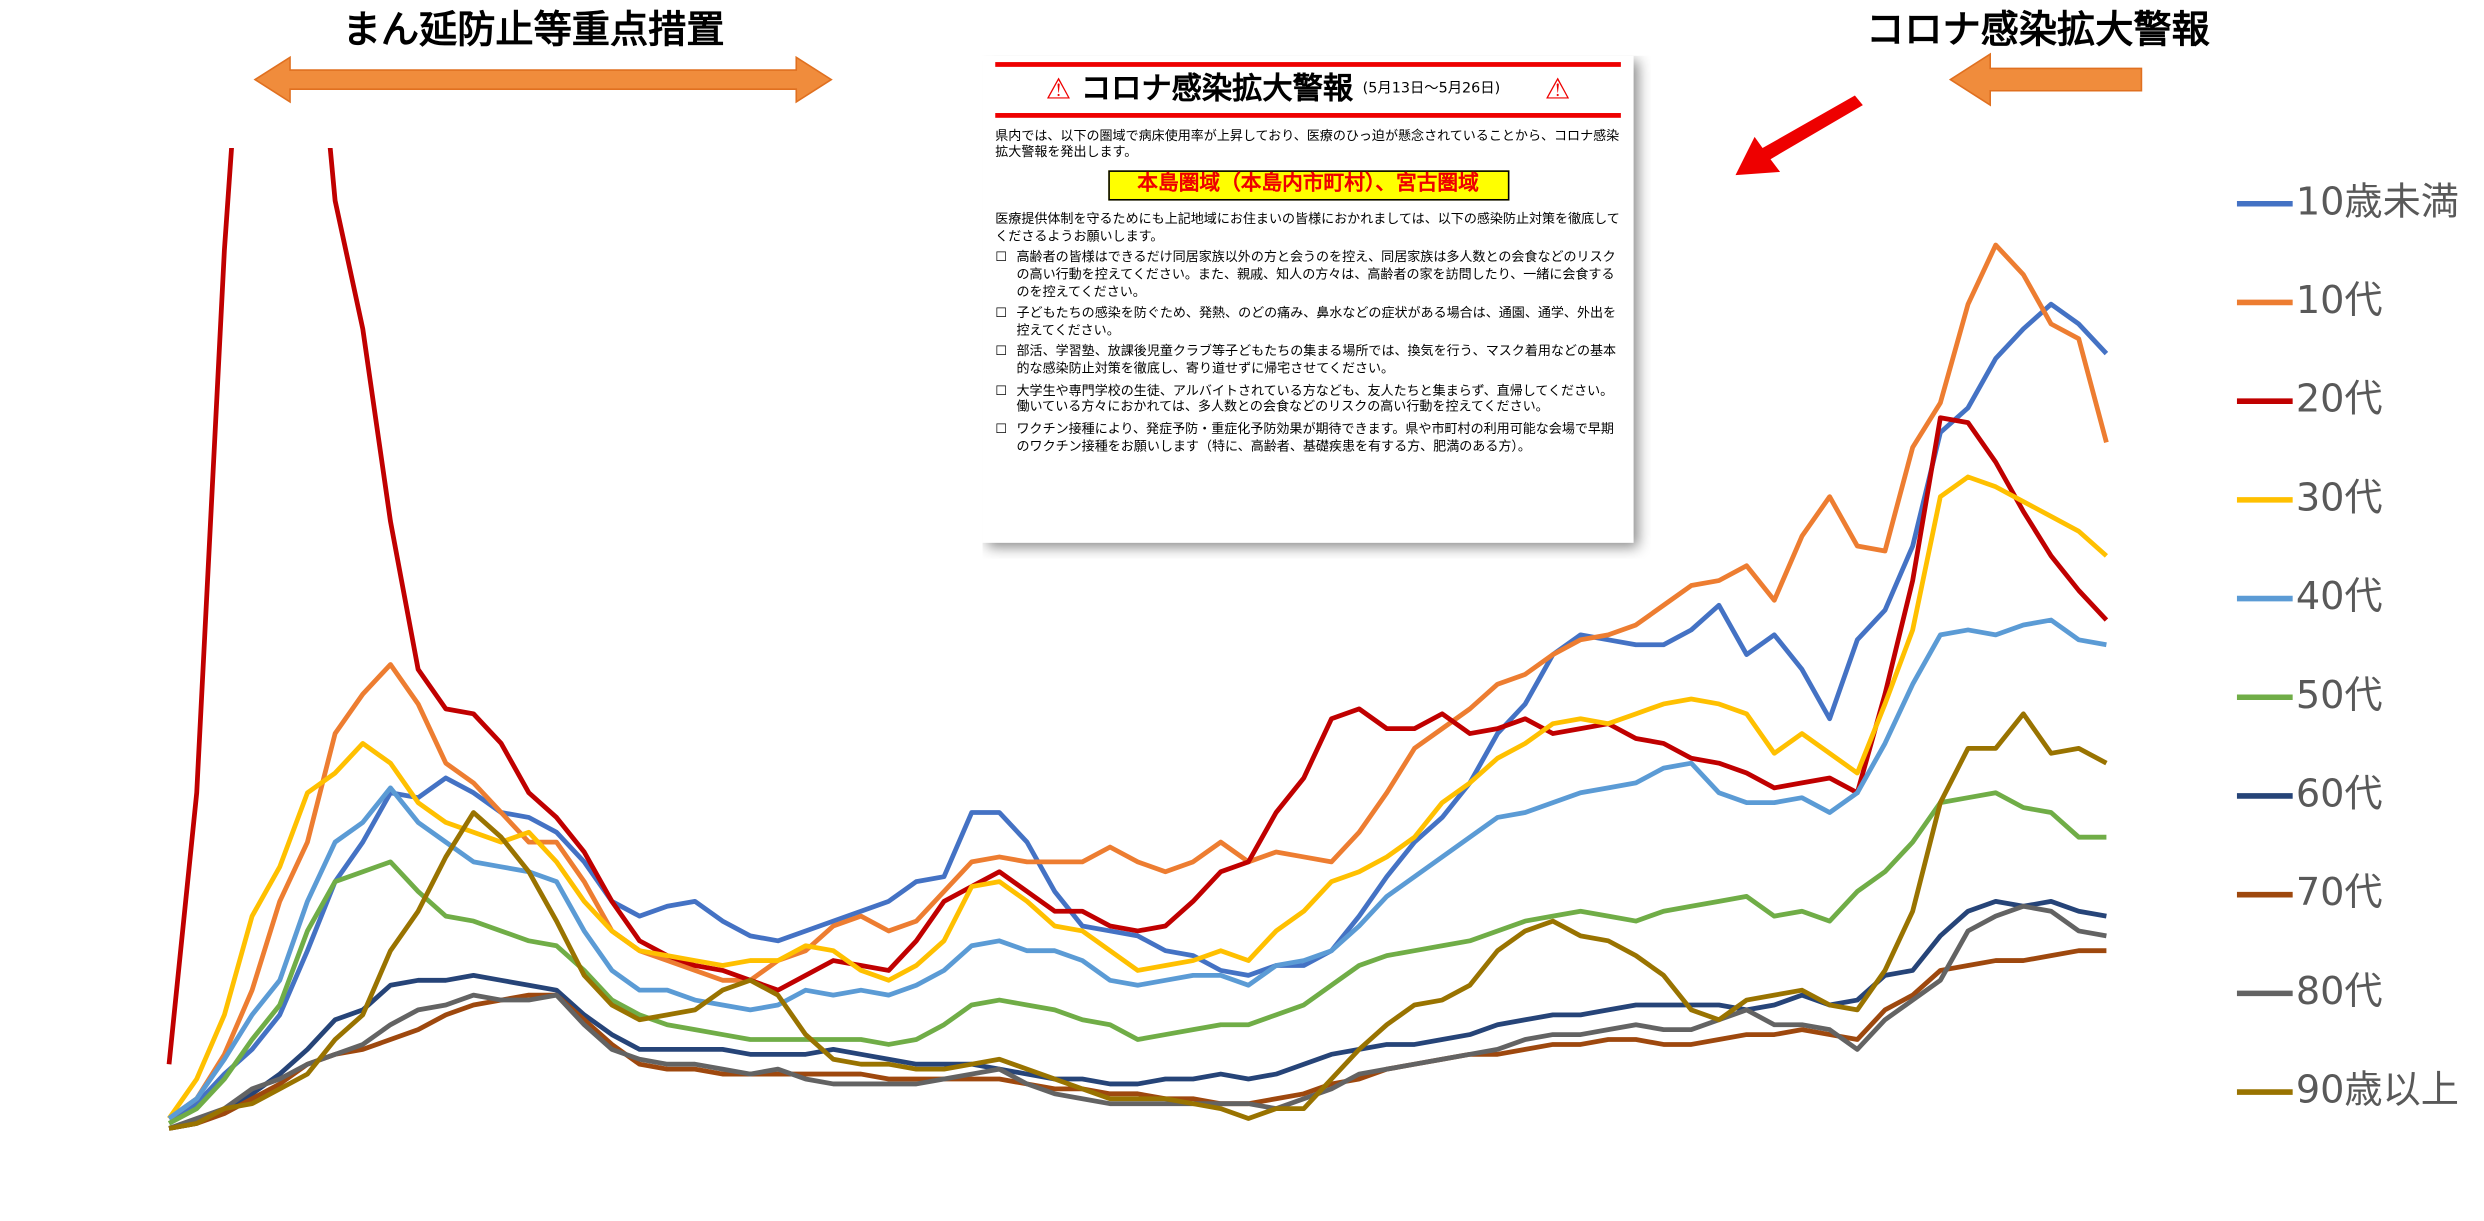 The width and height of the screenshot is (2484, 1221). I want to click on measure-label: まん延防止等重点措置, so click(534, 30).